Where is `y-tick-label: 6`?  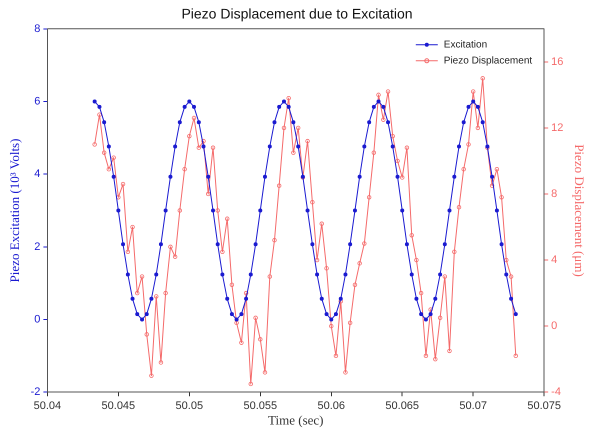 y-tick-label: 6 is located at coordinates (37, 102).